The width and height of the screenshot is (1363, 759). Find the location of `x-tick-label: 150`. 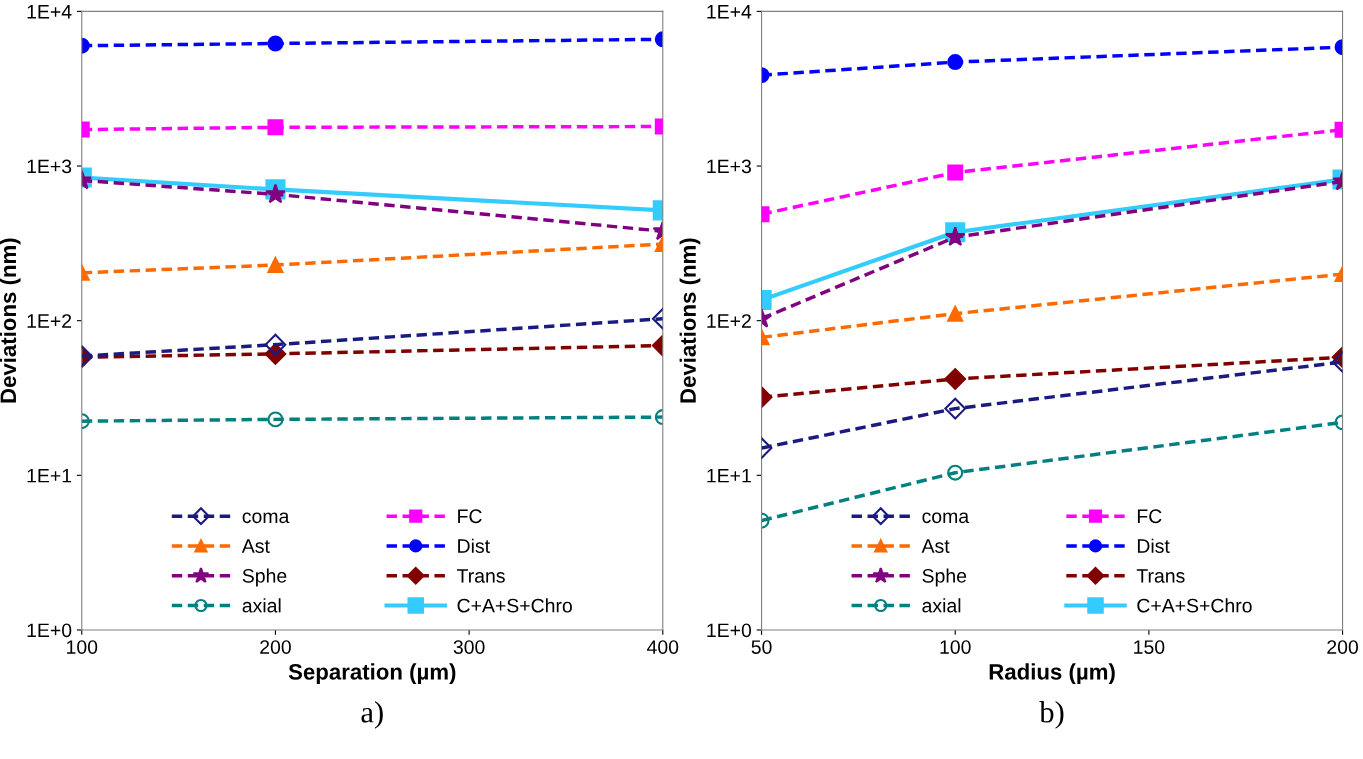

x-tick-label: 150 is located at coordinates (1149, 647).